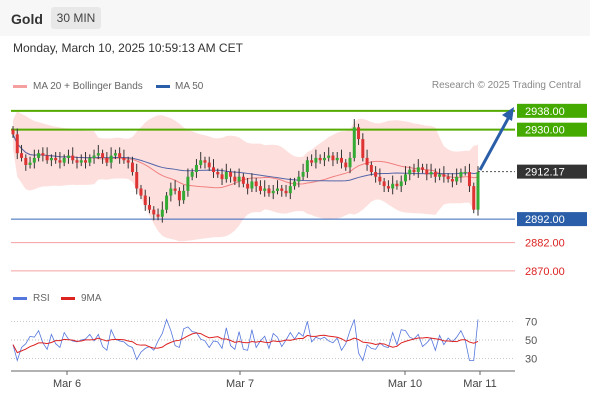 This screenshot has width=590, height=400. Describe the element at coordinates (76, 18) in the screenshot. I see `timeframe-button: 30 MIN` at that location.